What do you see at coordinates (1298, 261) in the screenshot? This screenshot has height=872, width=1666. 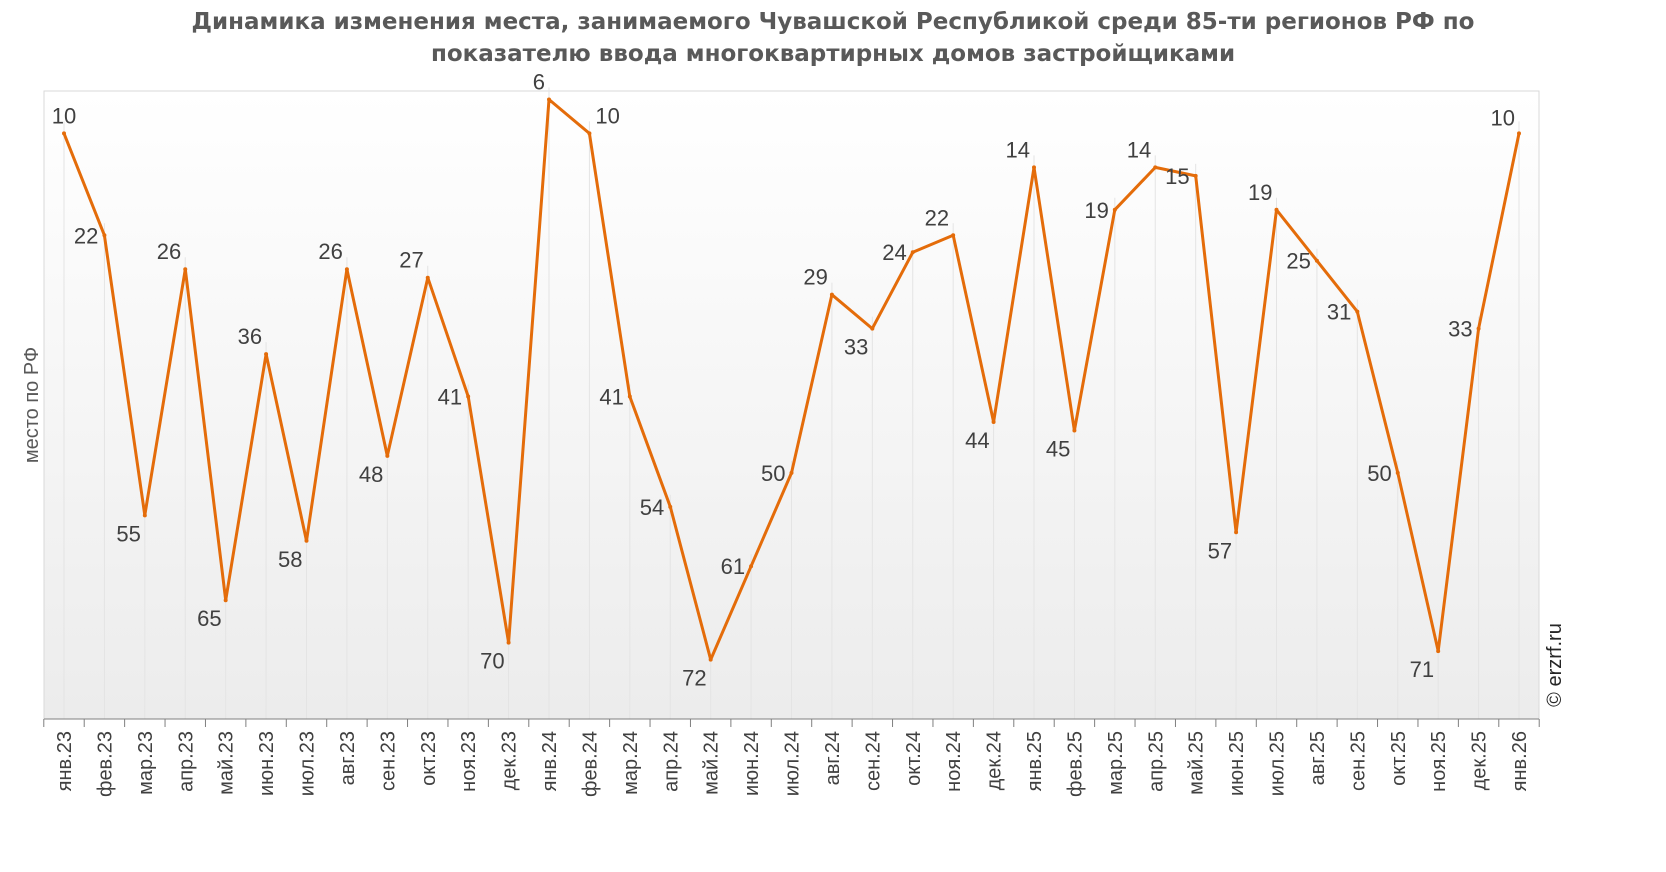 I see `data-label: 25` at bounding box center [1298, 261].